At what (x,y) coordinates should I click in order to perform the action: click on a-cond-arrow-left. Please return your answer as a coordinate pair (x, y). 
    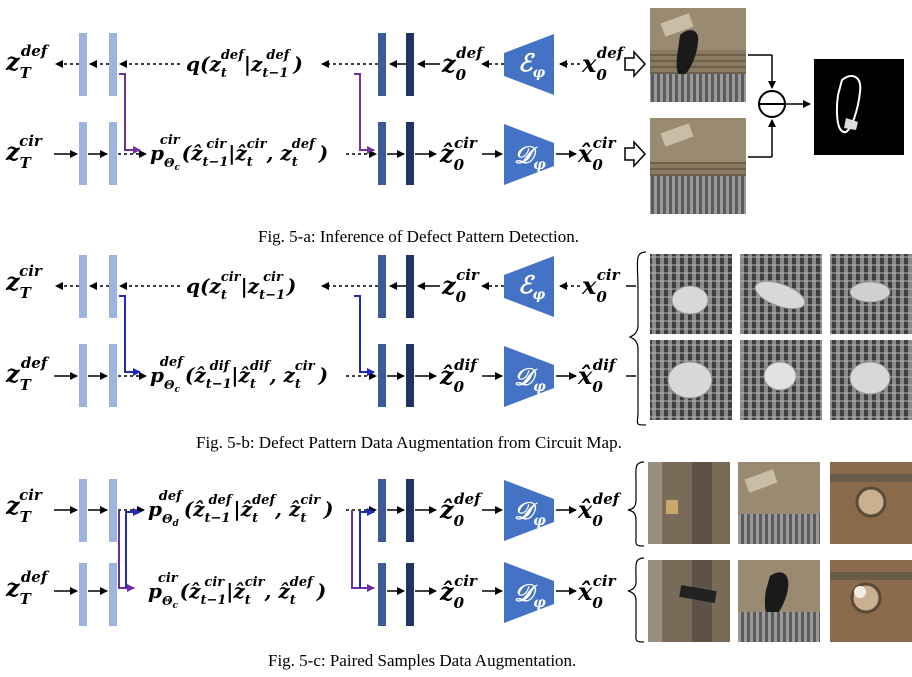
    Looking at the image, I should click on (130, 113).